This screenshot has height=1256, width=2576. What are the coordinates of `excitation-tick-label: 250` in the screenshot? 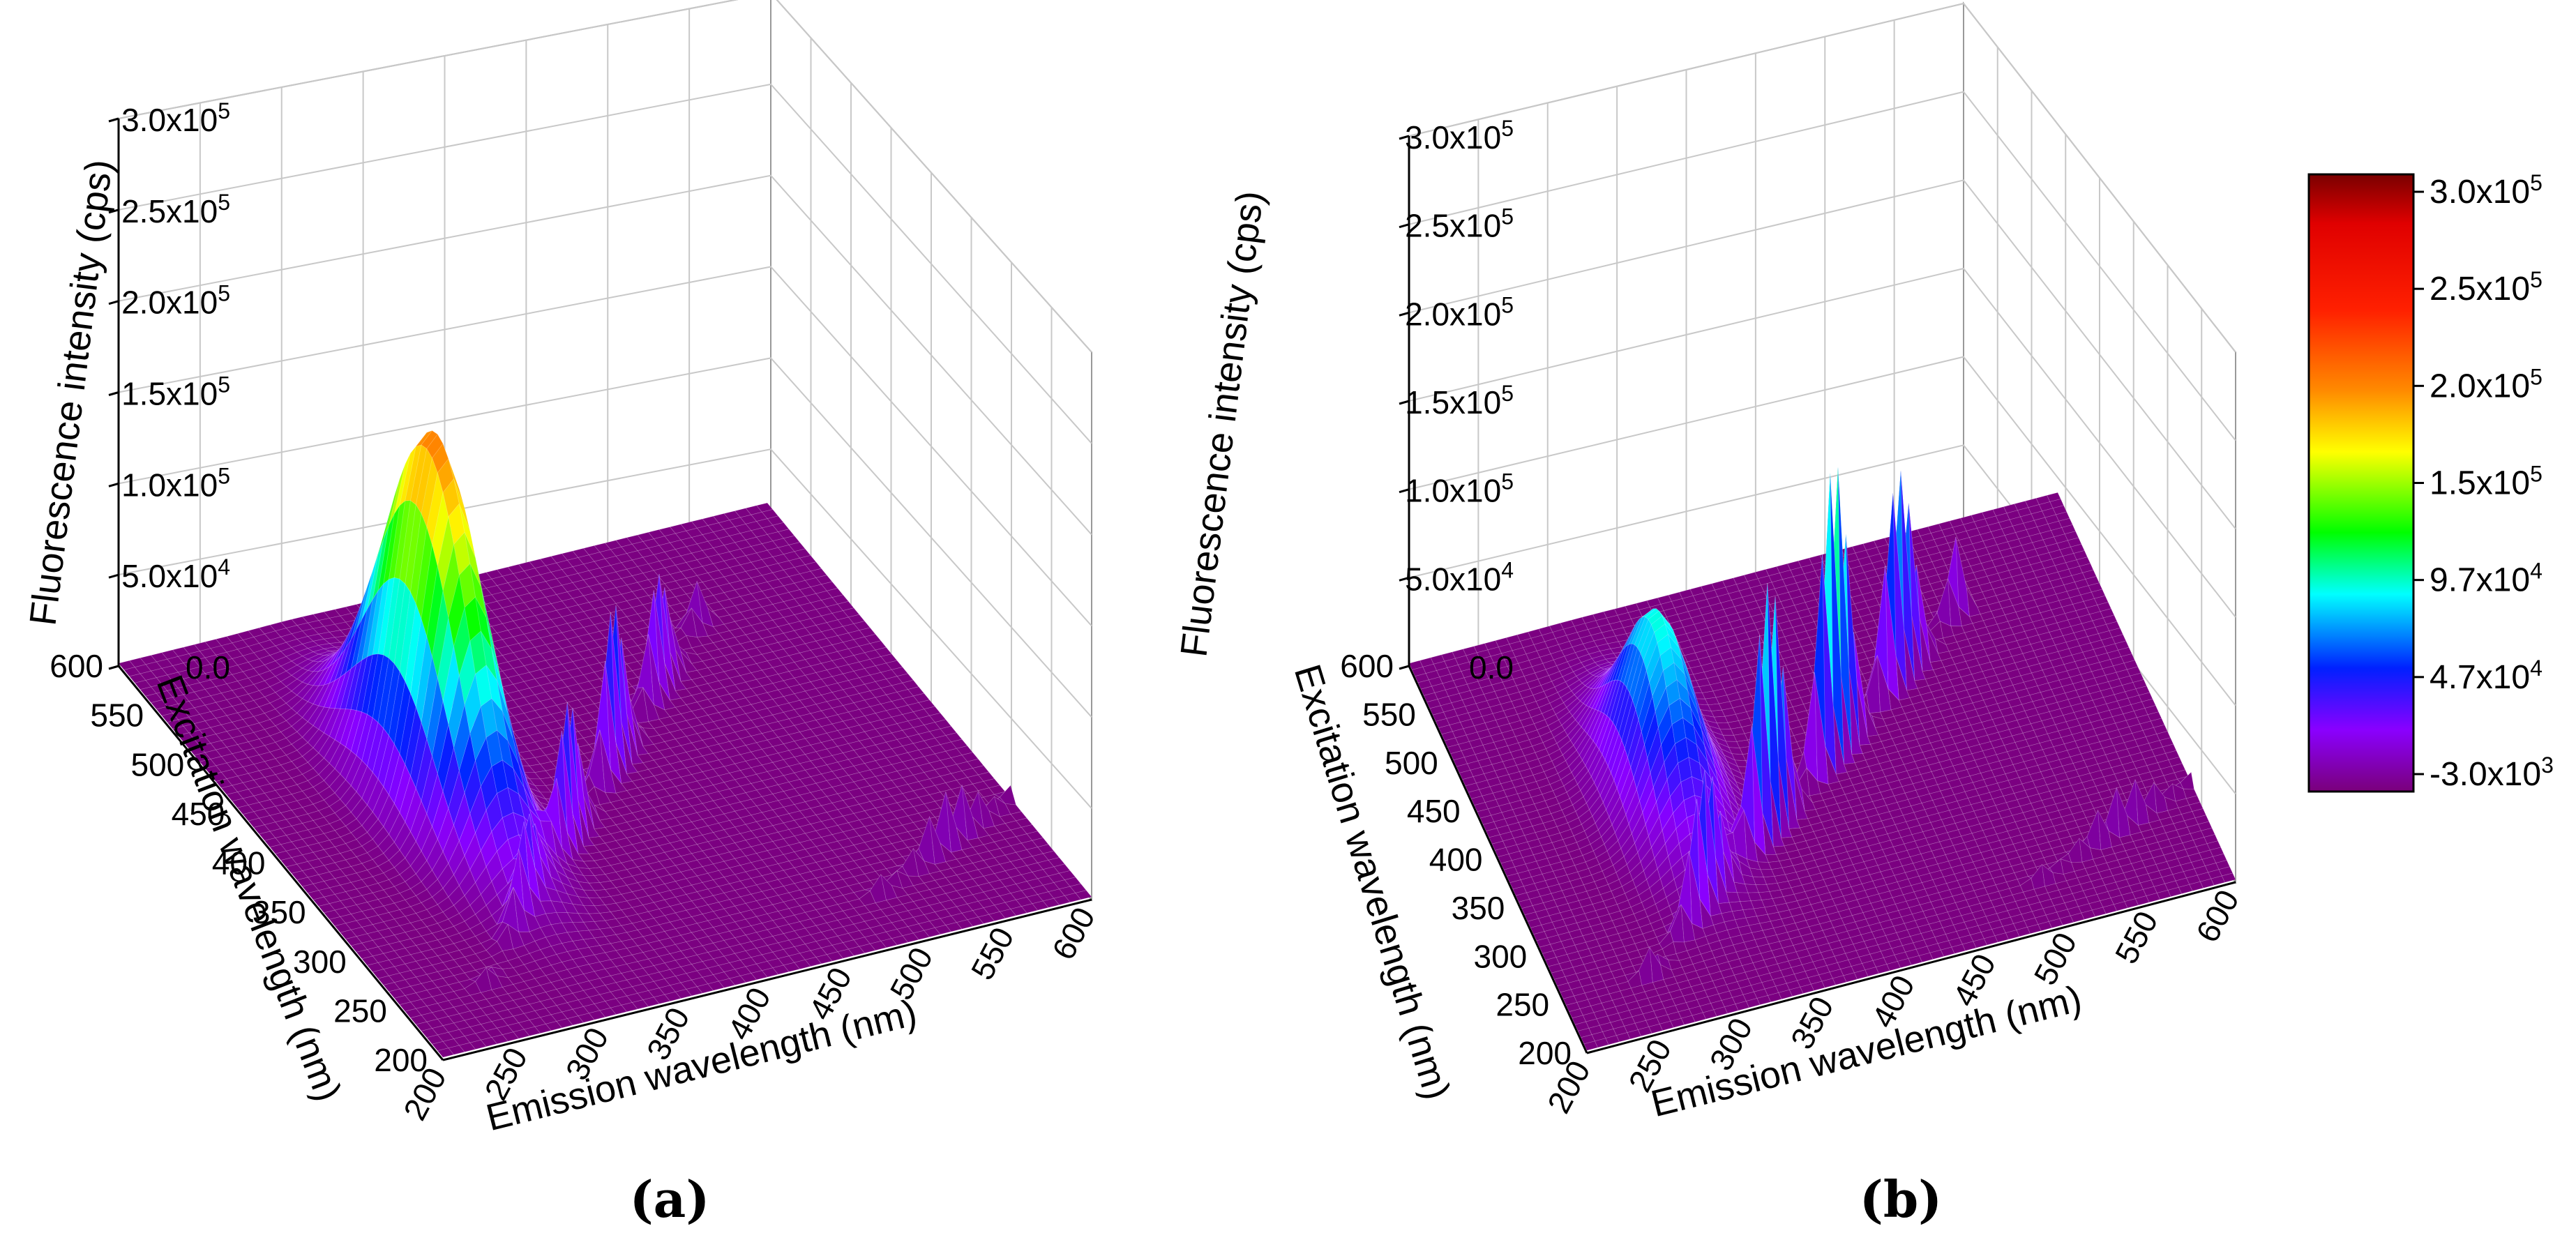 It's located at (360, 1011).